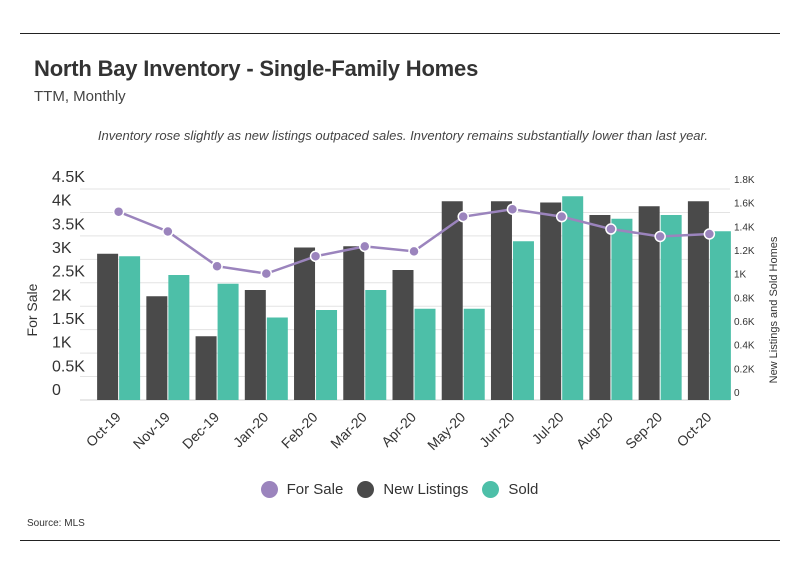  I want to click on x-tick-label: Apr-20, so click(398, 429).